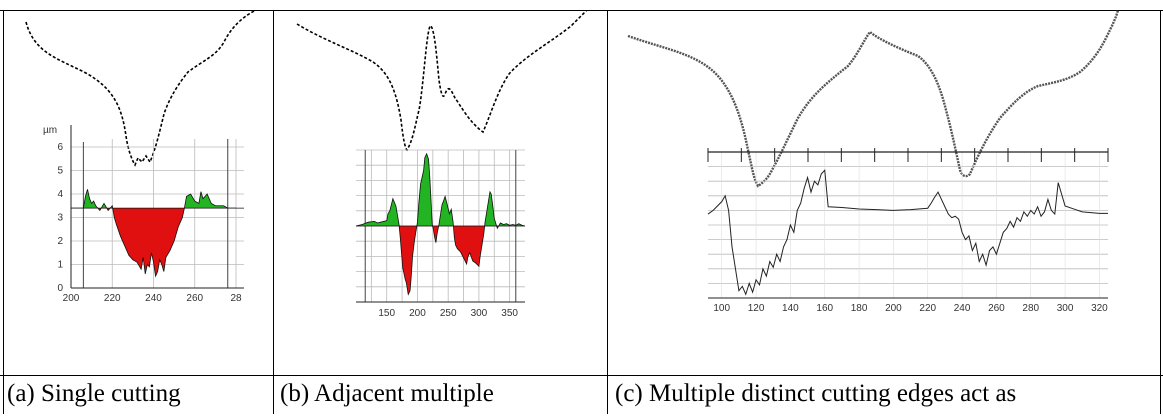 The image size is (1163, 416). What do you see at coordinates (50, 130) in the screenshot?
I see `y-axis-label-a: µm` at bounding box center [50, 130].